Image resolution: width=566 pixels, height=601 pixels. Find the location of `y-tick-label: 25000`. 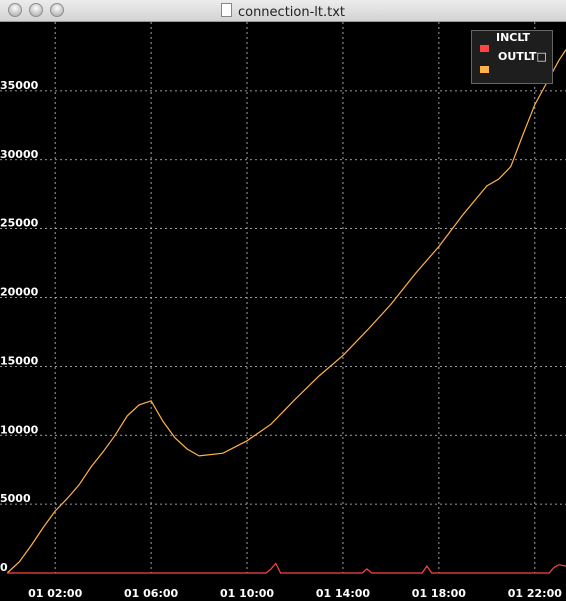

y-tick-label: 25000 is located at coordinates (19, 223).